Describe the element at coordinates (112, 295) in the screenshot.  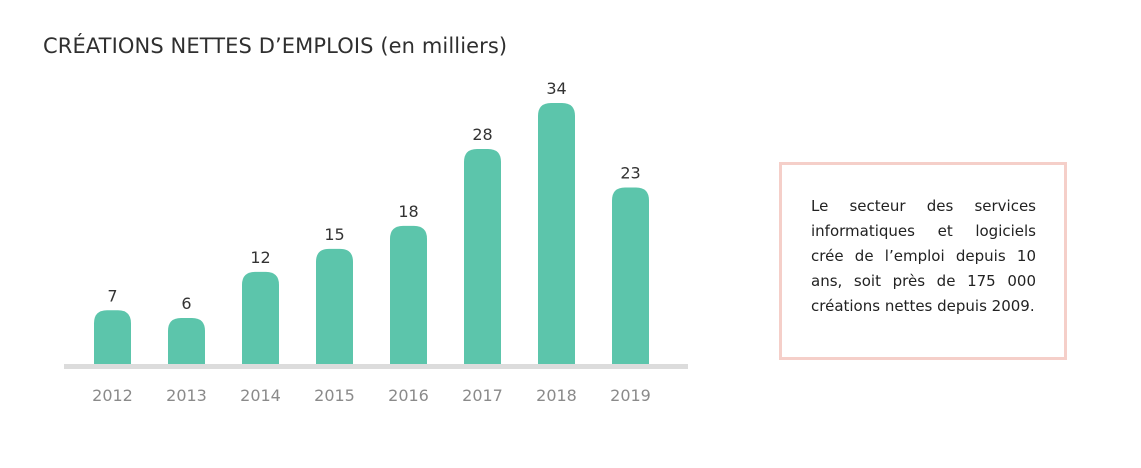
I see `value-label-2012: 7` at that location.